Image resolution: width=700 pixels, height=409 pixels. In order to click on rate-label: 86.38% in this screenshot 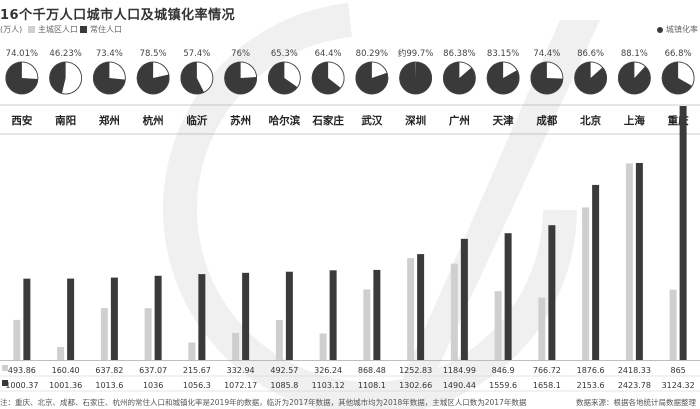, I will do `click(459, 54)`.